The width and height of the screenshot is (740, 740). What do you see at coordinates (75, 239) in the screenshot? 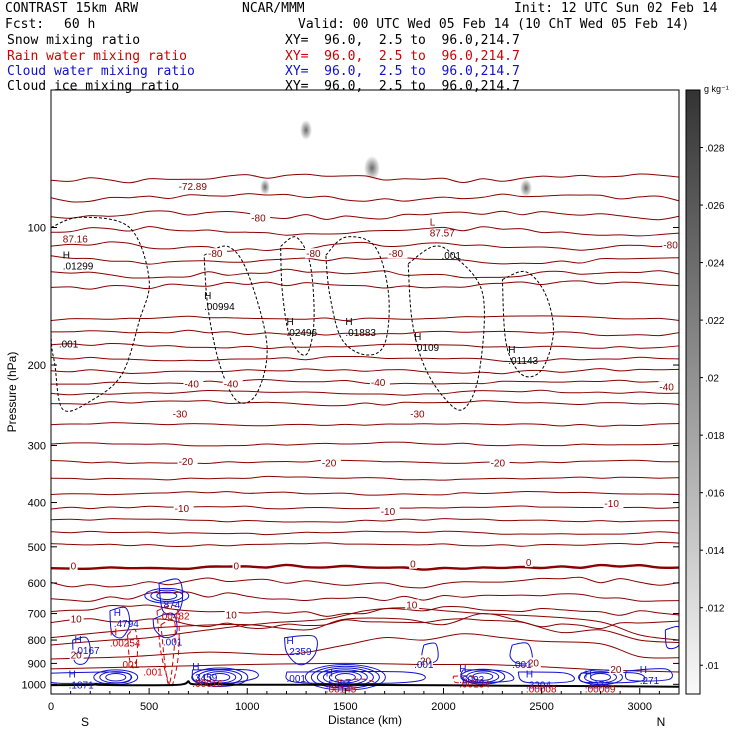
I see `extremum-value: 87.16` at bounding box center [75, 239].